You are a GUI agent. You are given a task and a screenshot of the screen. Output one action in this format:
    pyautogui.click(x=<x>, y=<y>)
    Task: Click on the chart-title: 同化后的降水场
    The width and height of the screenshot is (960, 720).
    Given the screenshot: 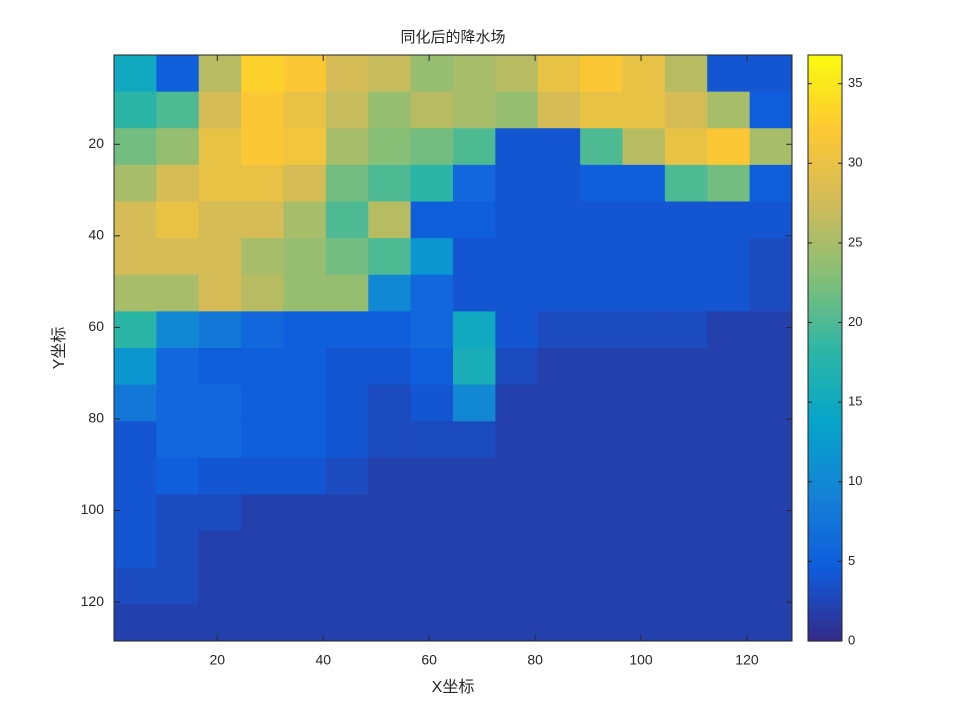 What is the action you would take?
    pyautogui.click(x=452, y=37)
    